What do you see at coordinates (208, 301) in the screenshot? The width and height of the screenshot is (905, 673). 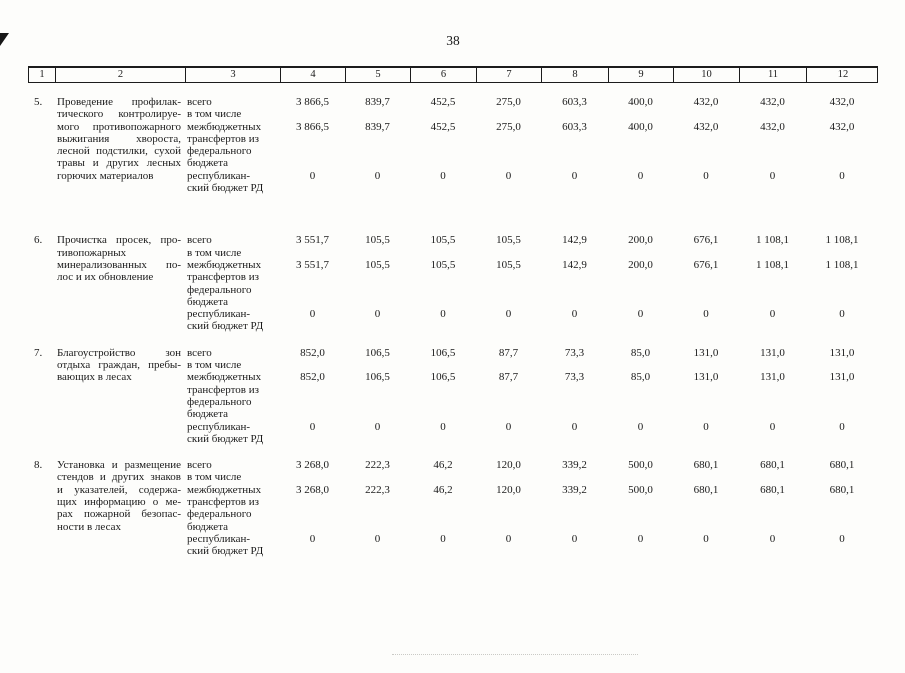 I see `budget-label-line: бюджета` at bounding box center [208, 301].